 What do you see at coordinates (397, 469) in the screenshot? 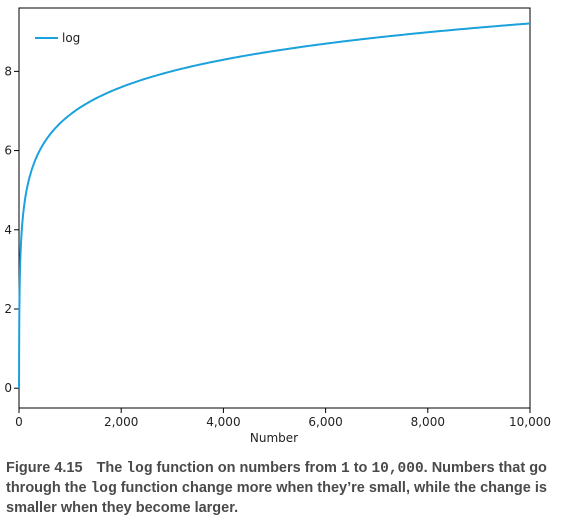
I see `caption-code-10000: 10,000` at bounding box center [397, 469].